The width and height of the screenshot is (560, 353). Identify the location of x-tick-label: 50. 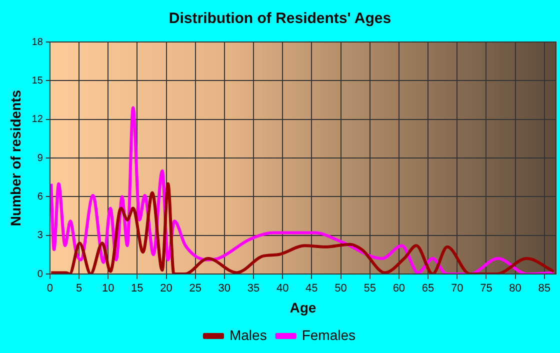
(340, 288).